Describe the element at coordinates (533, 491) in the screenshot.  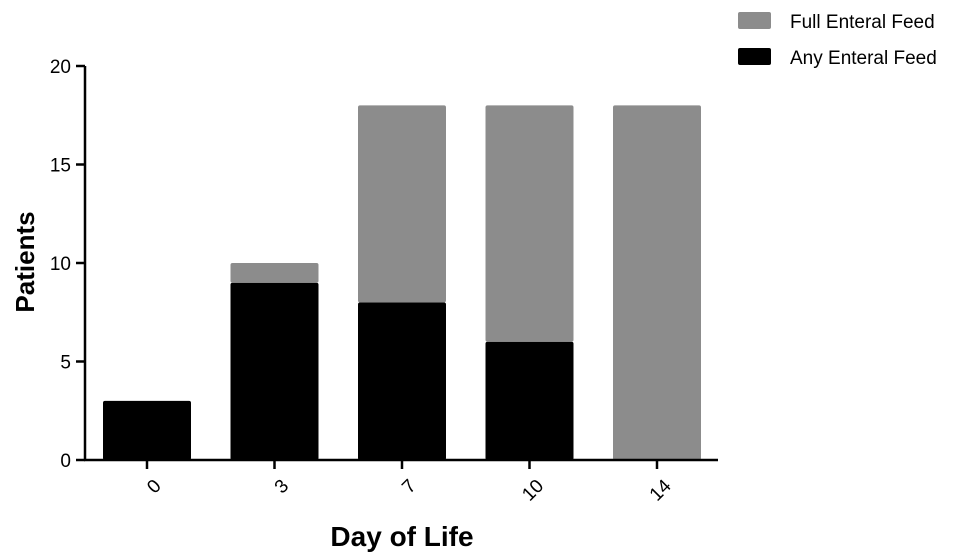
I see `x-tick-label: 10` at that location.